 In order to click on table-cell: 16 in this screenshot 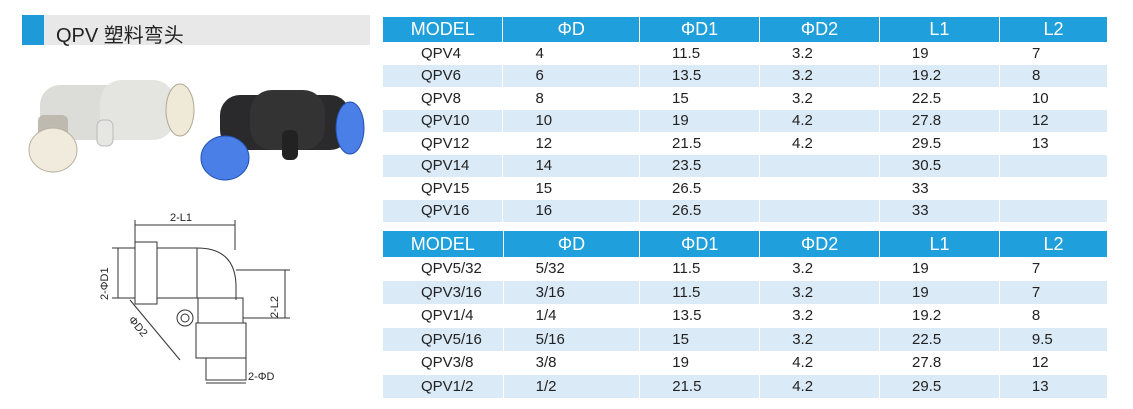, I will do `click(571, 211)`.